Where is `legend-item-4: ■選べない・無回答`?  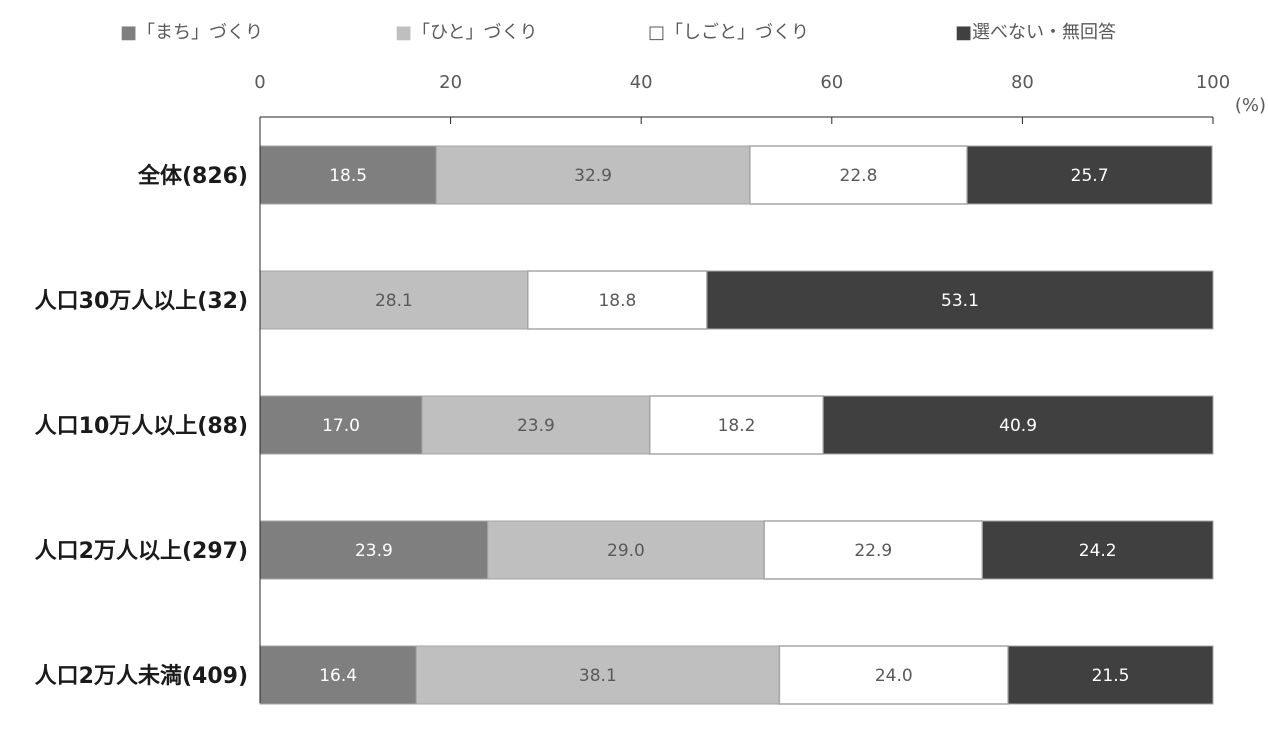
legend-item-4: ■選べない・無回答 is located at coordinates (1035, 32).